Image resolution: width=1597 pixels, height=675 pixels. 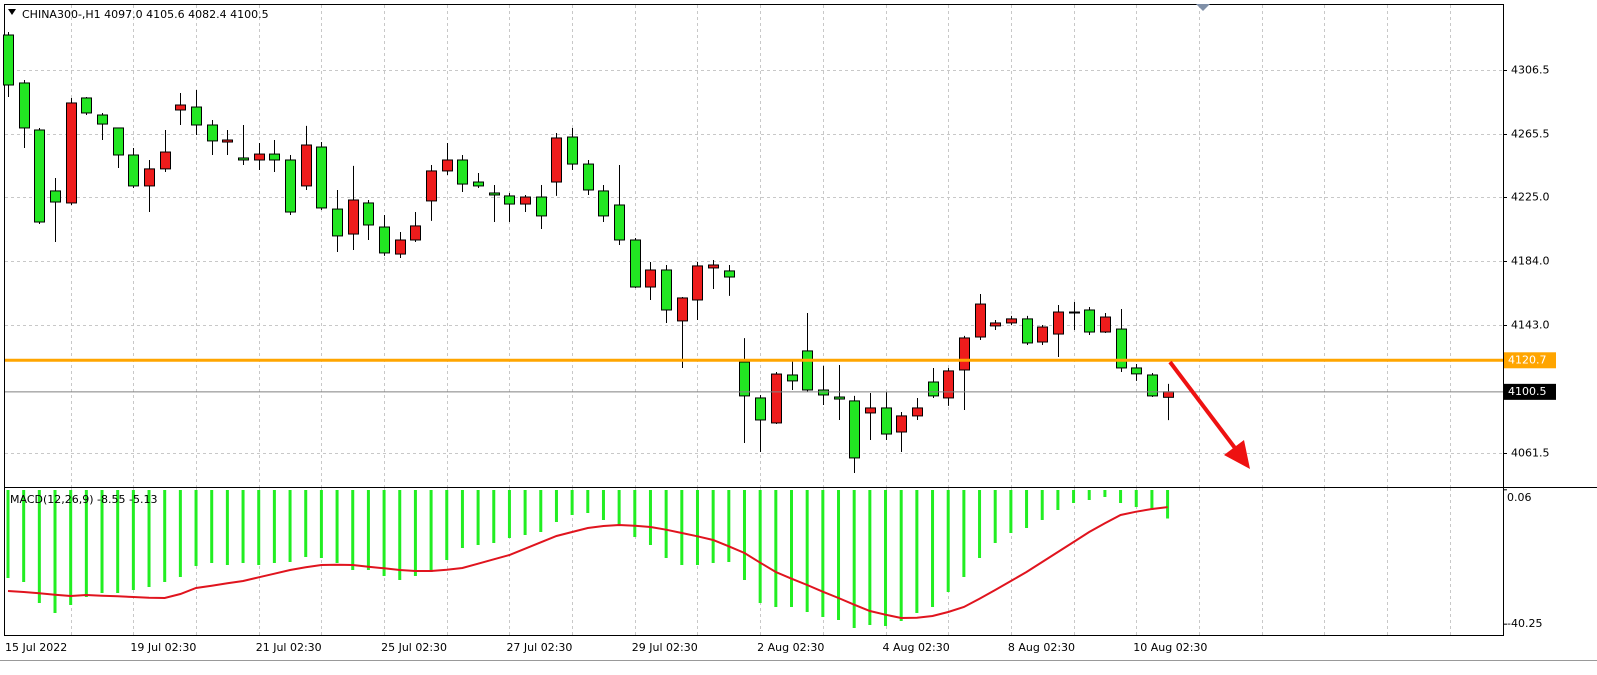 I want to click on x-tick-label: 27 Jul 02:30, so click(x=539, y=647).